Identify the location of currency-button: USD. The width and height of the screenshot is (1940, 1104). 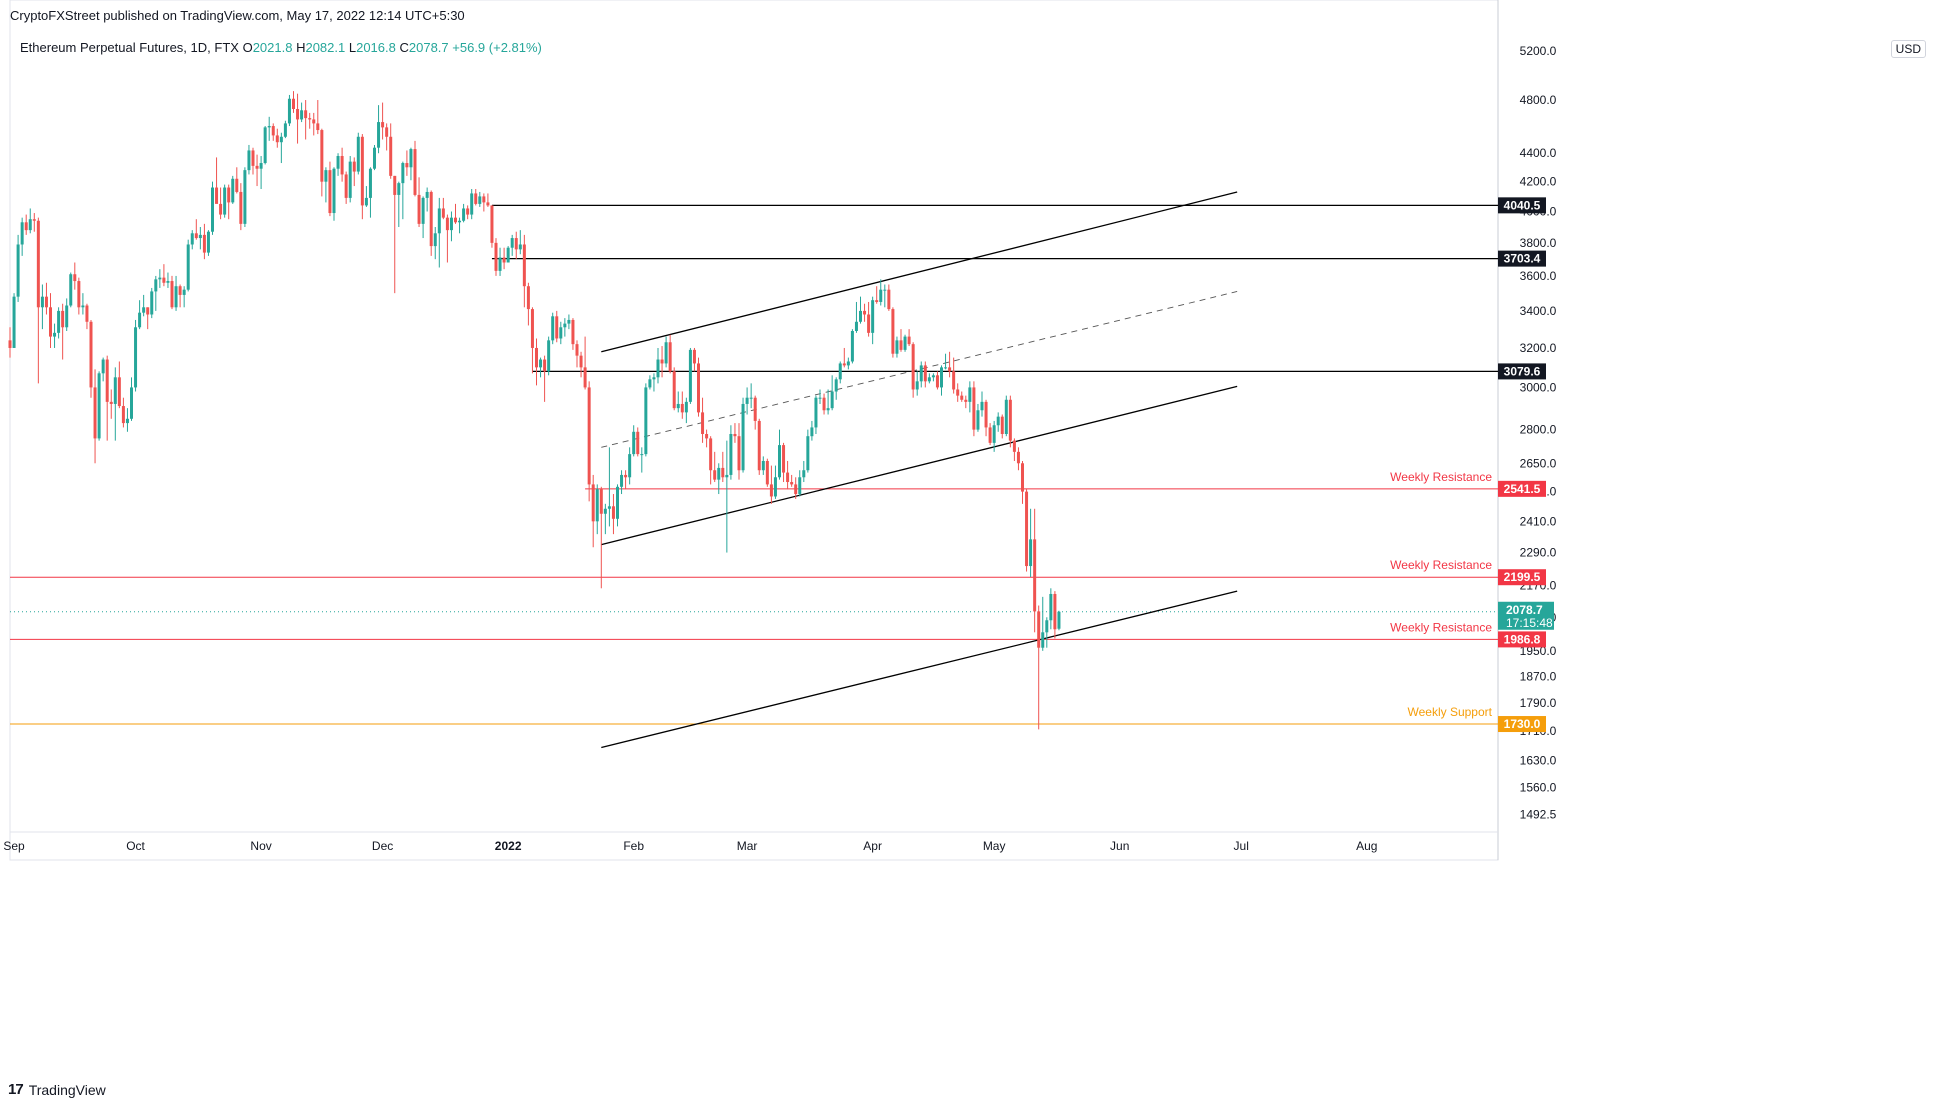
(1908, 49).